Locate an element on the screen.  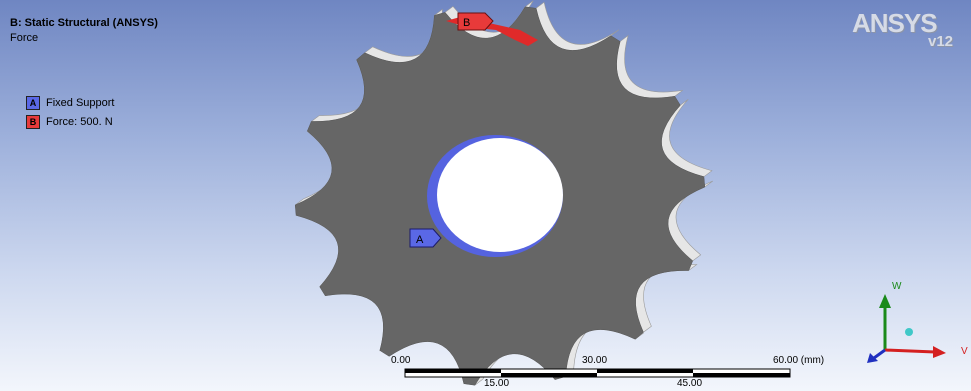
force-marker: B is located at coordinates (470, 21).